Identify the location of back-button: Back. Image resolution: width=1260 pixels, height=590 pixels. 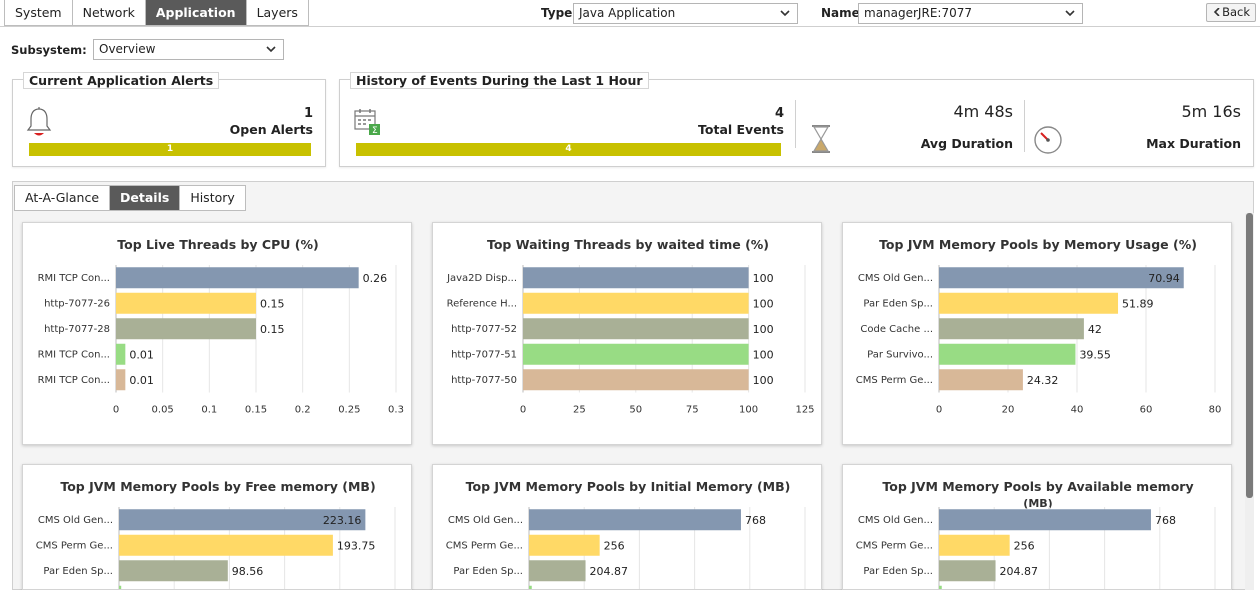
(1231, 12).